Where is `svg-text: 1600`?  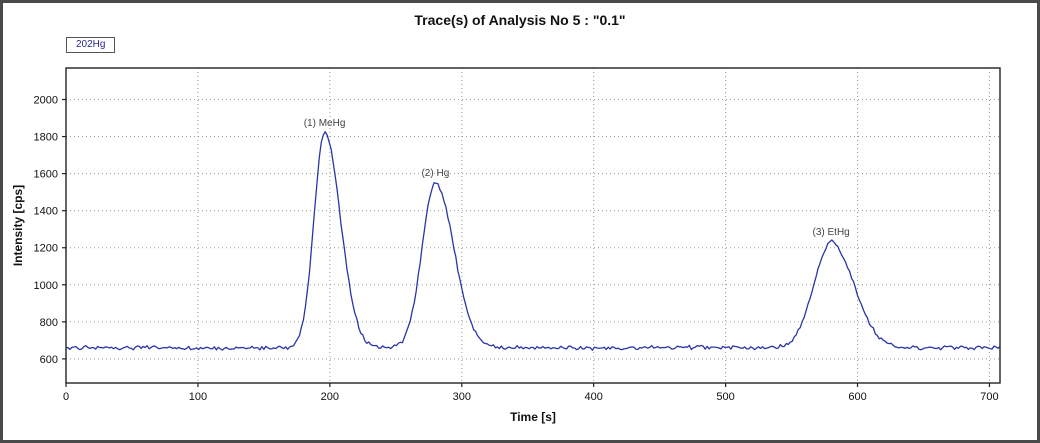
svg-text: 1600 is located at coordinates (46, 175).